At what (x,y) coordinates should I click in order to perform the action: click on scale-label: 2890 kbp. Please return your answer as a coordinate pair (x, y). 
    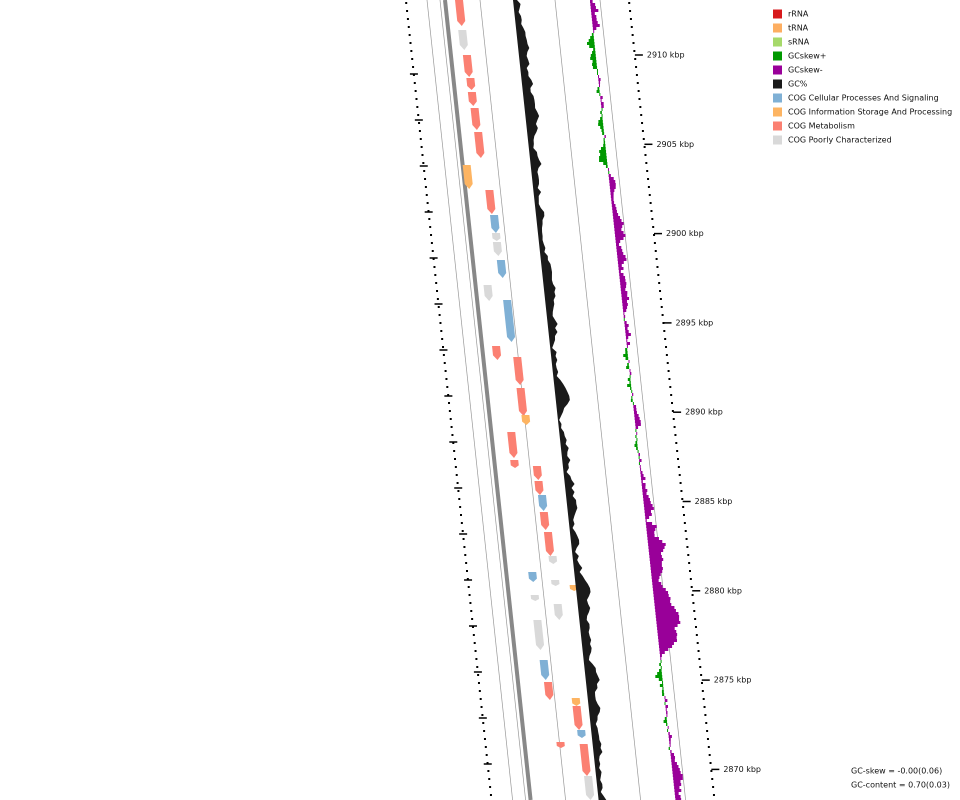
    Looking at the image, I should click on (704, 412).